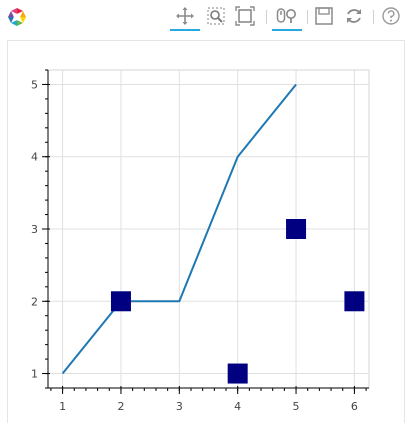 This screenshot has height=423, width=412. I want to click on x-tick-label: 6, so click(354, 406).